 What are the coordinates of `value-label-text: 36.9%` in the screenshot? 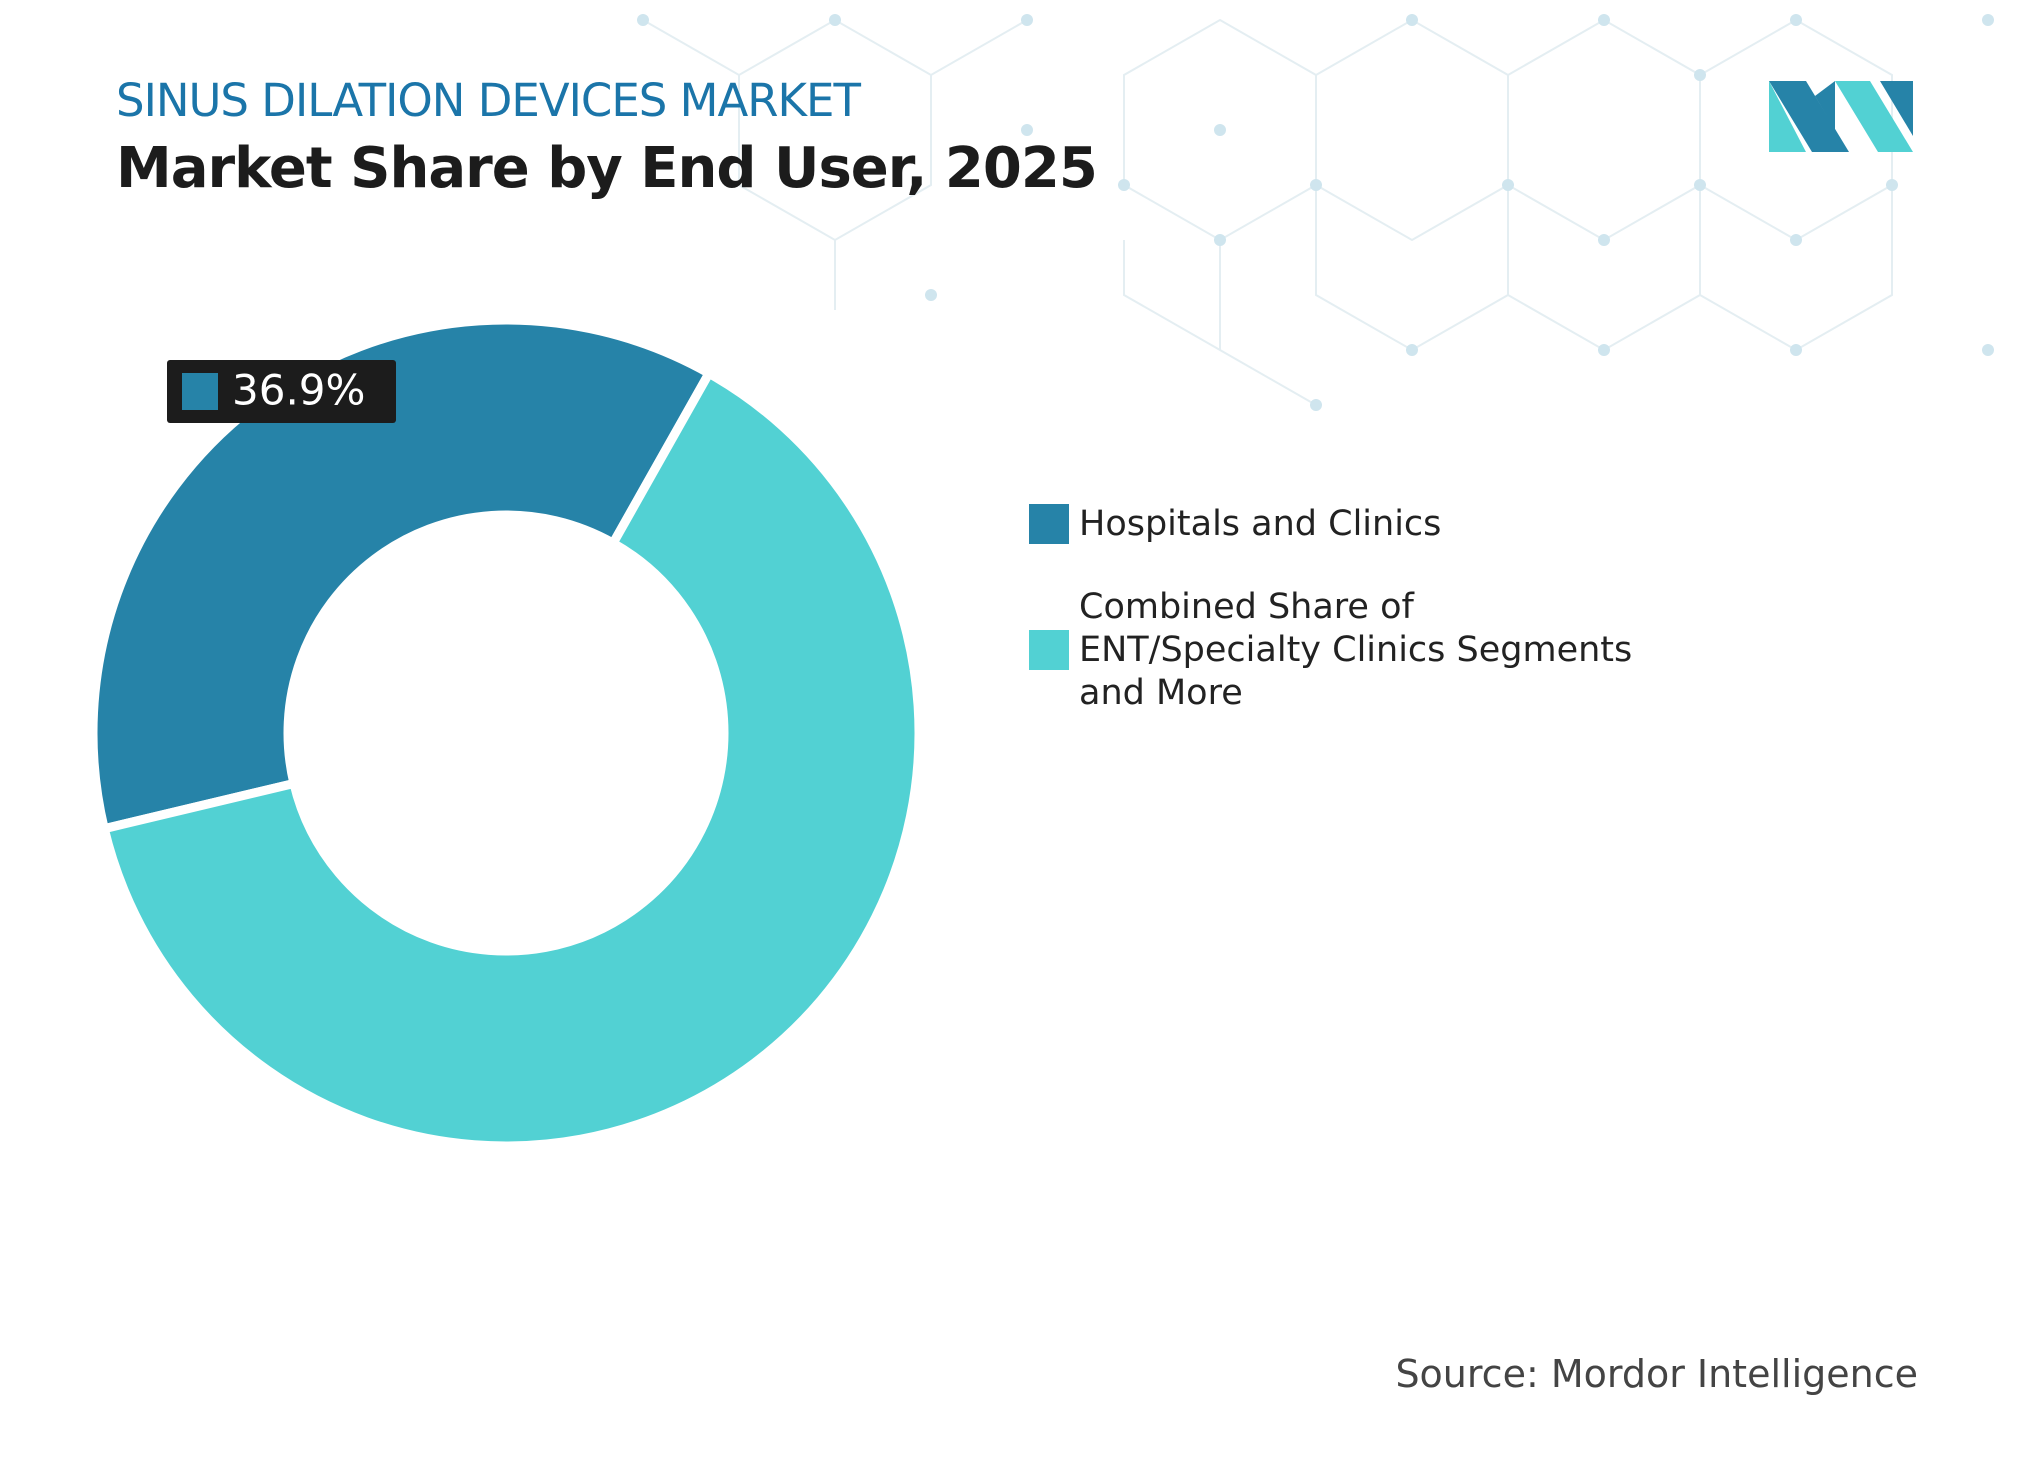 It's located at (298, 390).